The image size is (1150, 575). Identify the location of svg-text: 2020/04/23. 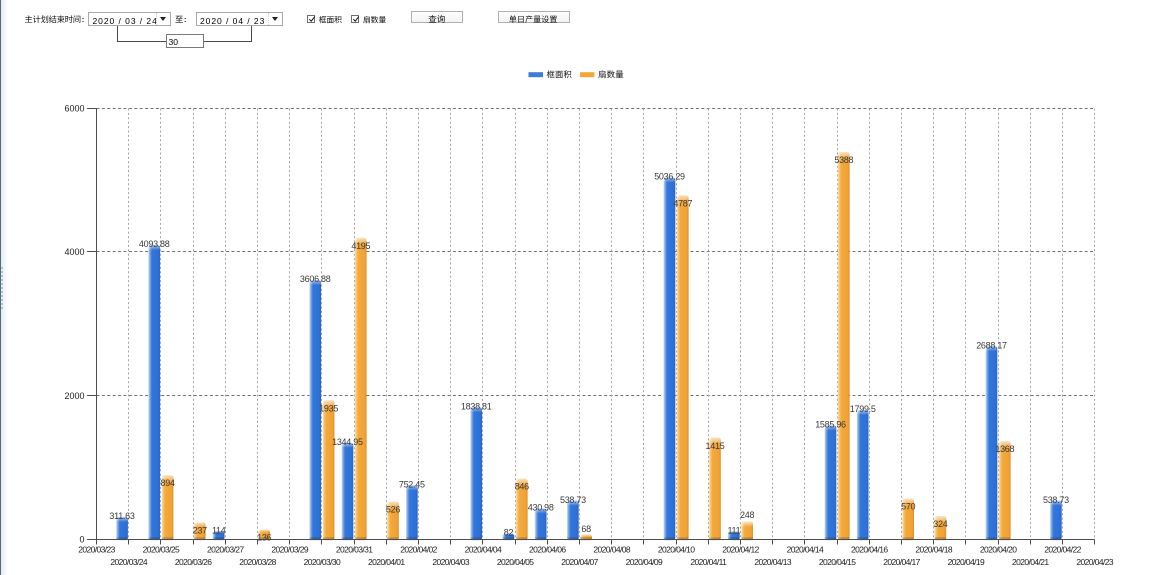
(1094, 562).